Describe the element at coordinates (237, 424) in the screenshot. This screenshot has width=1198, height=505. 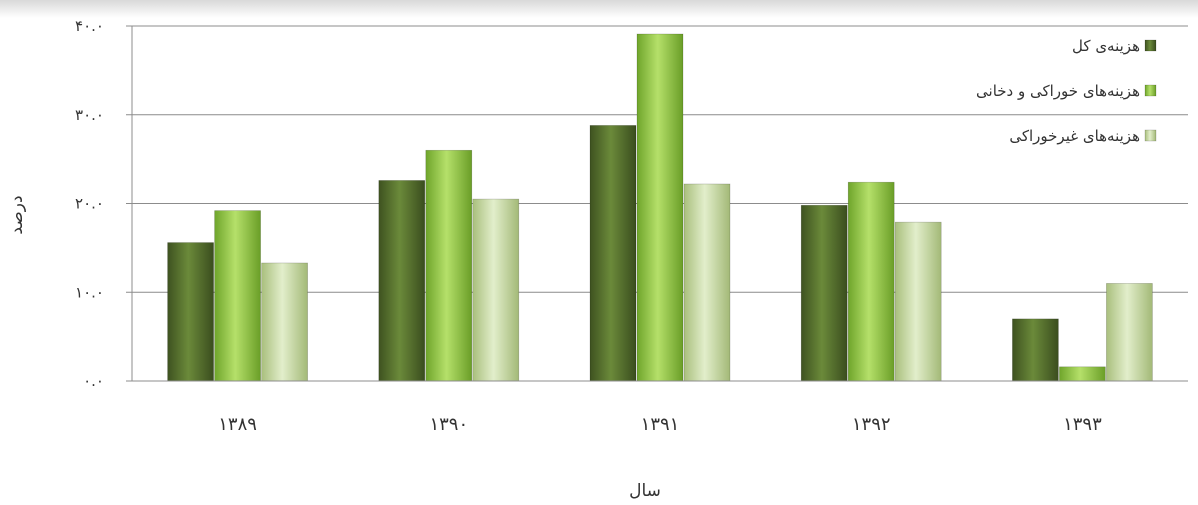
I see `x-tick-label: ۱۳۸۹` at that location.